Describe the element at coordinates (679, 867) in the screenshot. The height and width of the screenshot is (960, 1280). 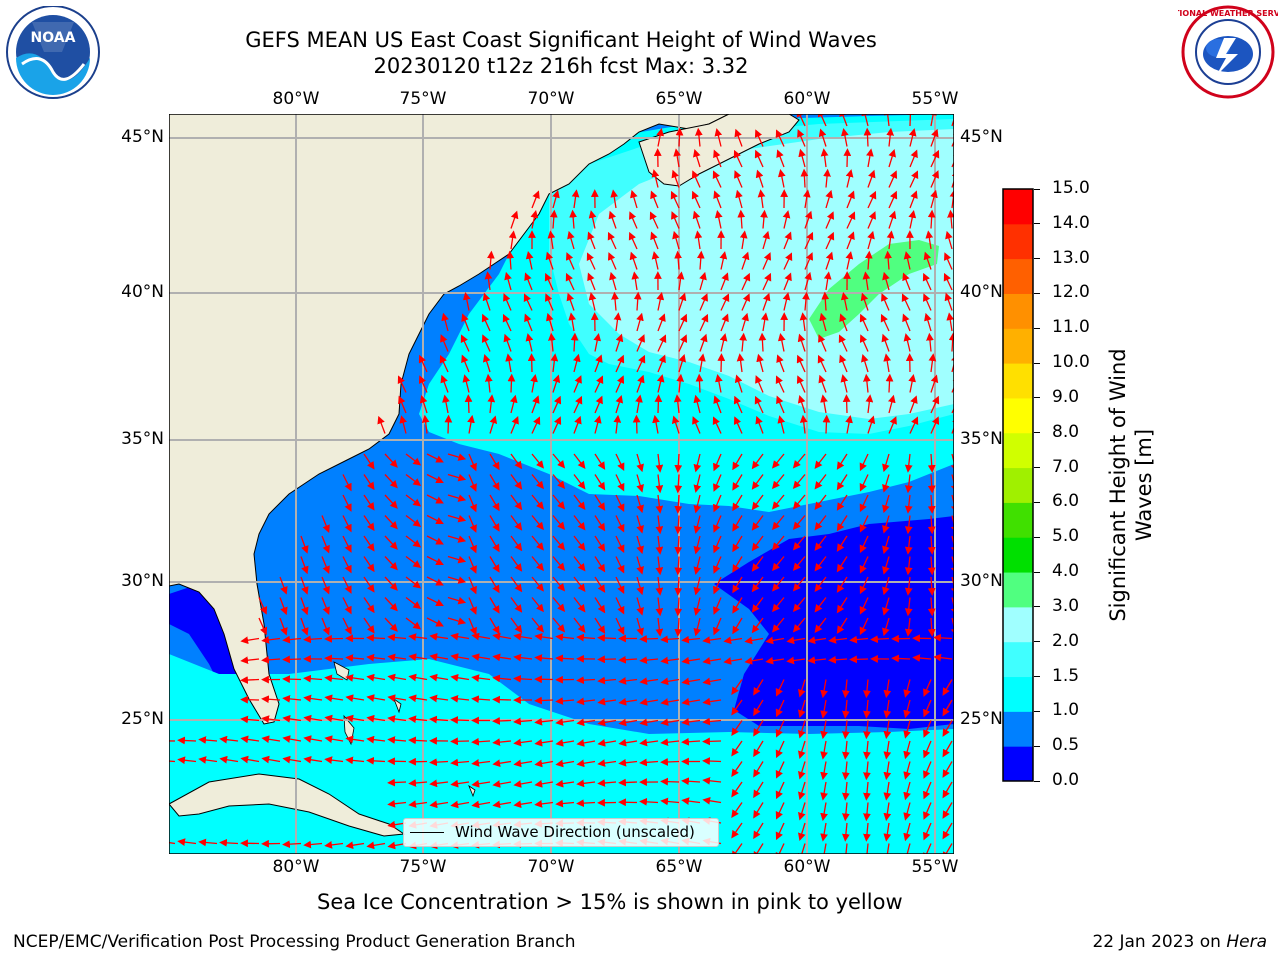
I see `lon-tick-label: 65°W` at that location.